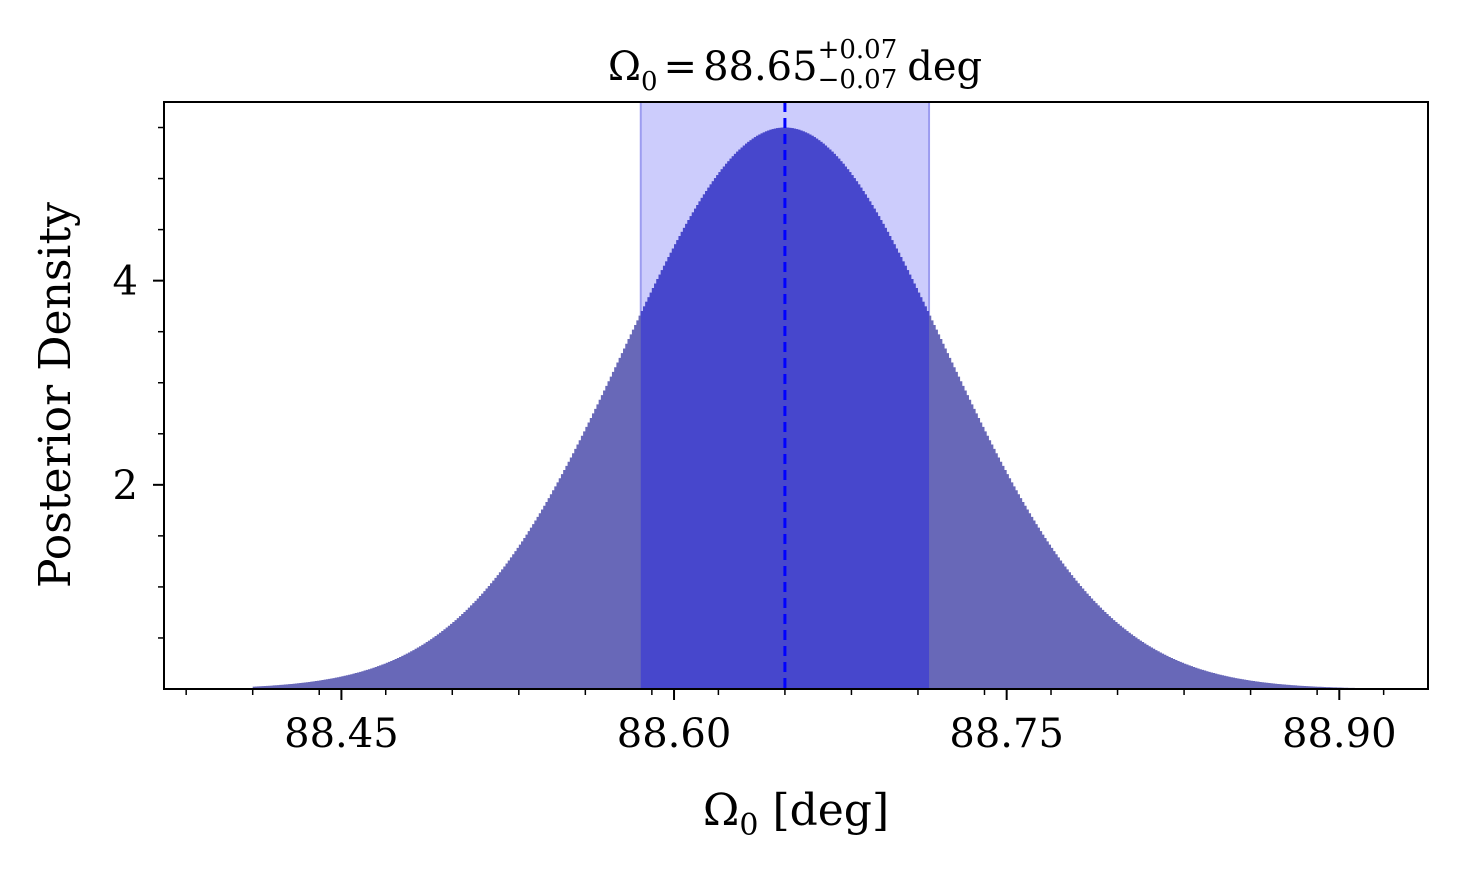  What do you see at coordinates (1339, 734) in the screenshot?
I see `x-tick-label: 88.90` at bounding box center [1339, 734].